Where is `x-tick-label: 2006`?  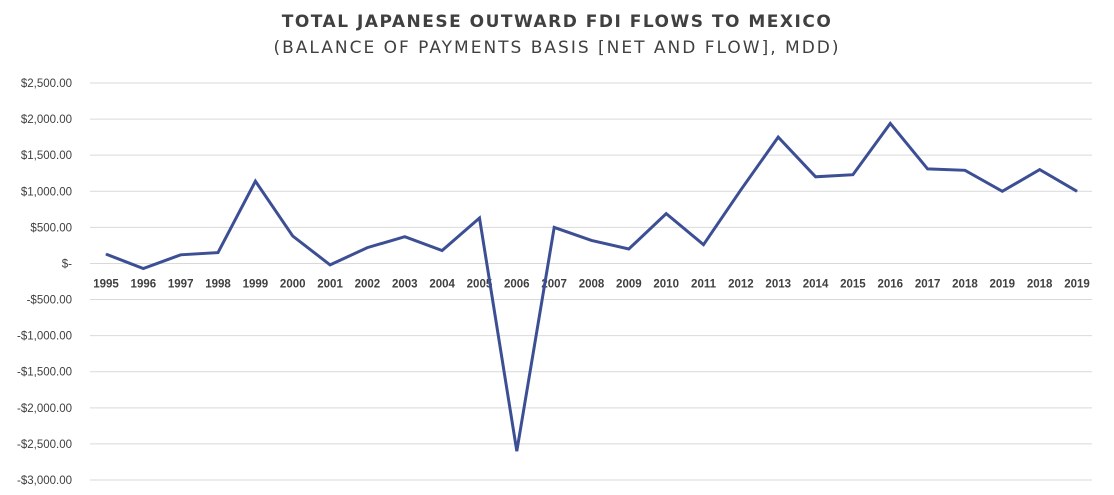
x-tick-label: 2006 is located at coordinates (517, 284).